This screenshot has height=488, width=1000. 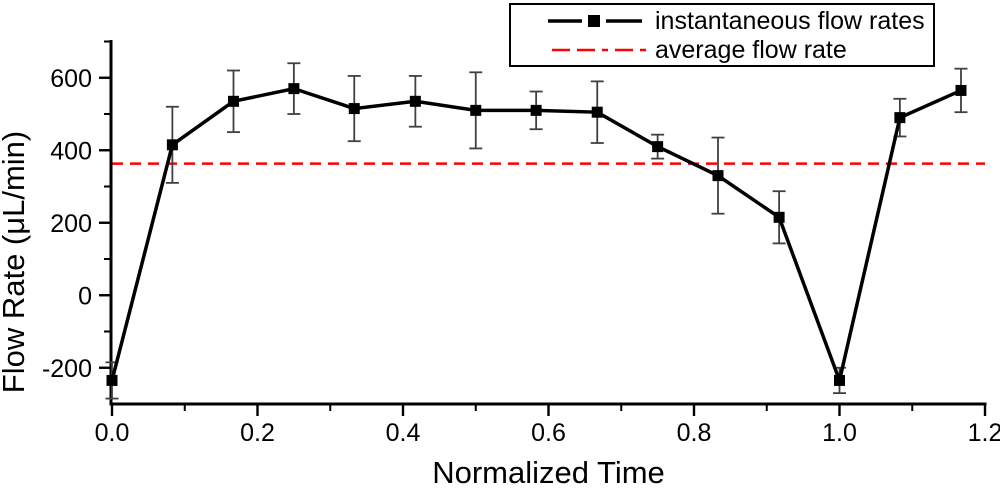 What do you see at coordinates (790, 20) in the screenshot?
I see `legend-label-instantaneous: instantaneous flow rates` at bounding box center [790, 20].